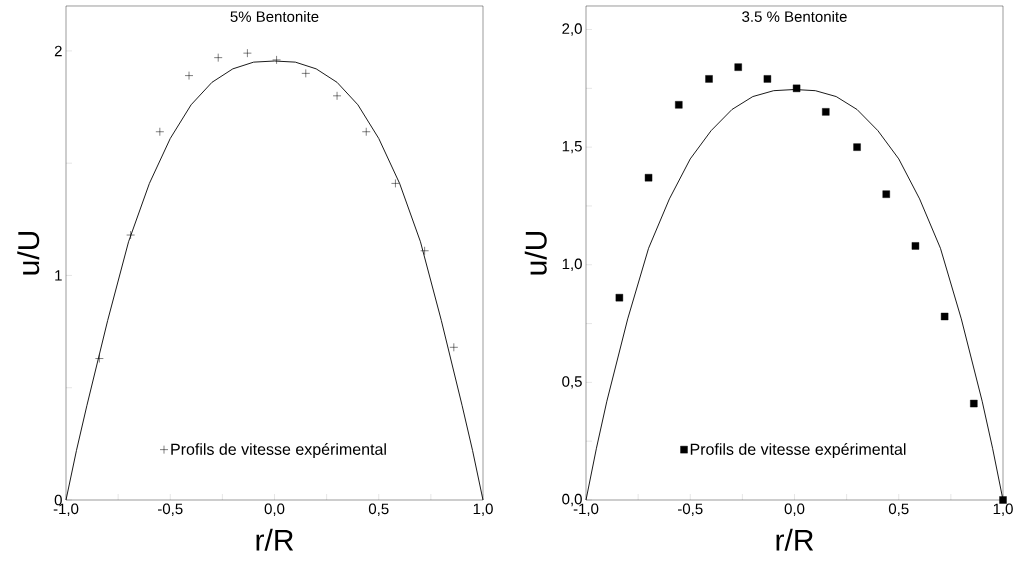  What do you see at coordinates (572, 29) in the screenshot?
I see `y-tick-label: 2,0` at bounding box center [572, 29].